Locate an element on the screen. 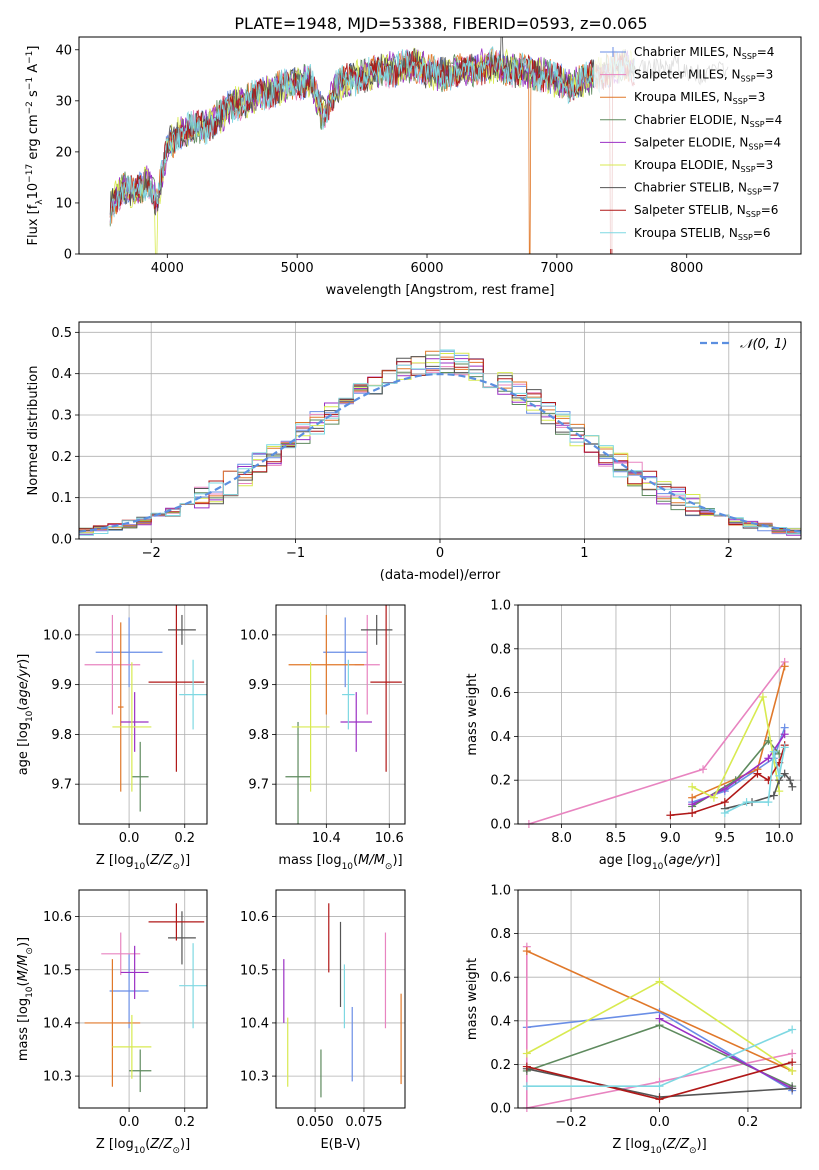 This screenshot has height=1170, width=819. x-axis-label: wavelength [Angstrom, rest frame] is located at coordinates (440, 290).